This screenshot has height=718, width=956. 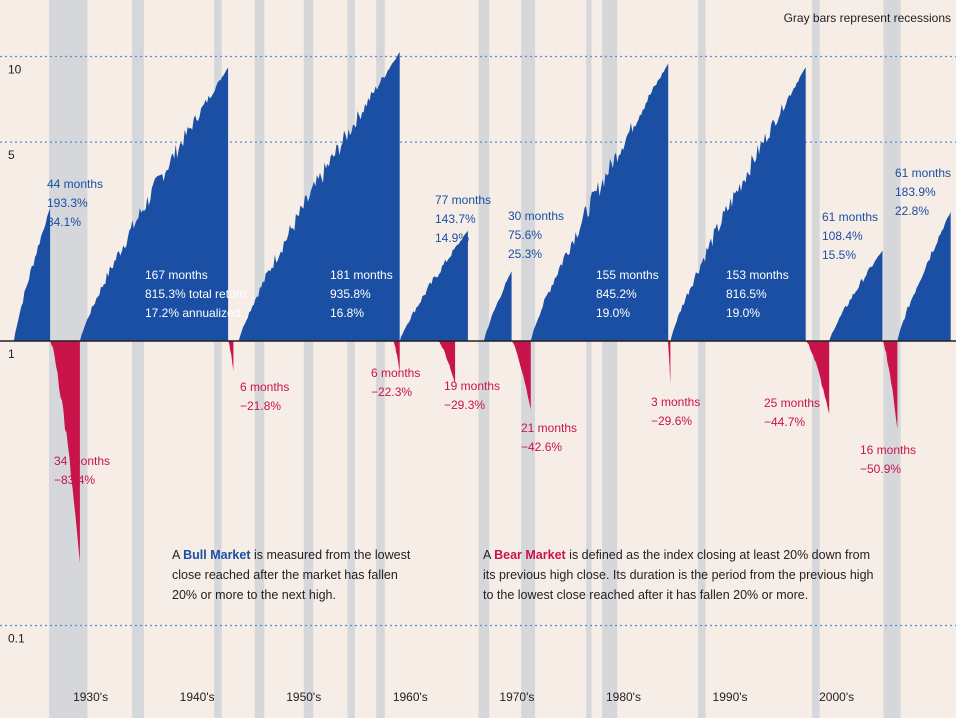 What do you see at coordinates (347, 313) in the screenshot?
I see `bull-label-2-line2: 16.8%` at bounding box center [347, 313].